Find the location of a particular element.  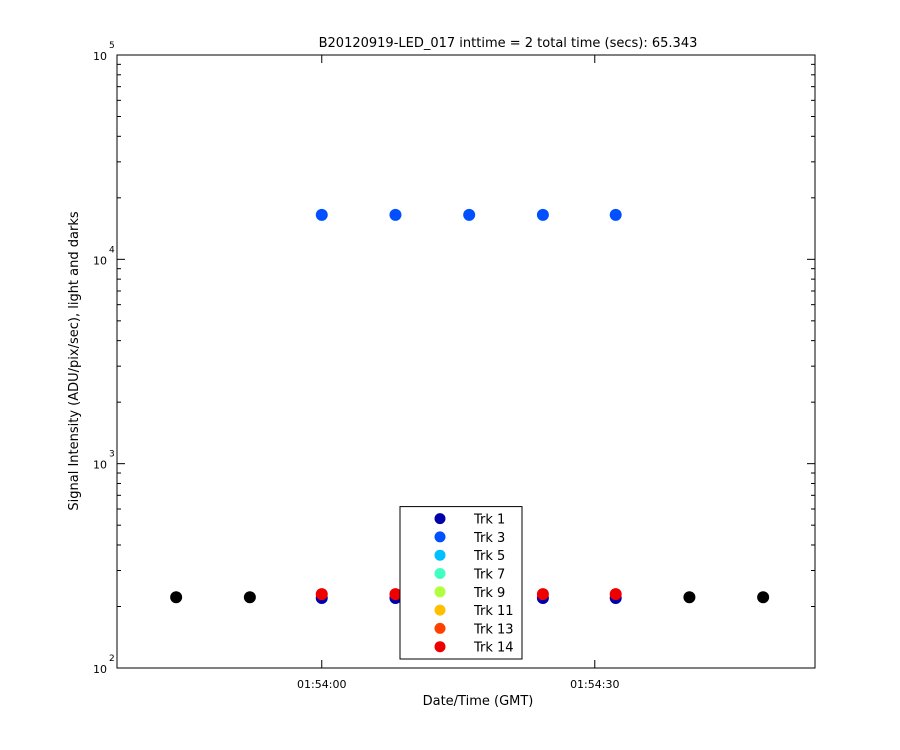

y-tick-exponent: 3 is located at coordinates (112, 455).